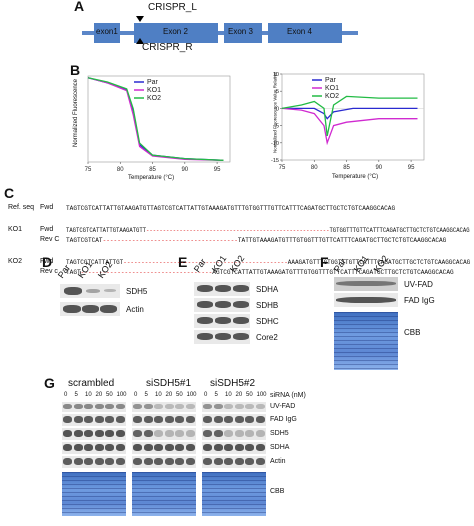 The height and width of the screenshot is (526, 474). I want to click on exon4-box, so click(305, 33).